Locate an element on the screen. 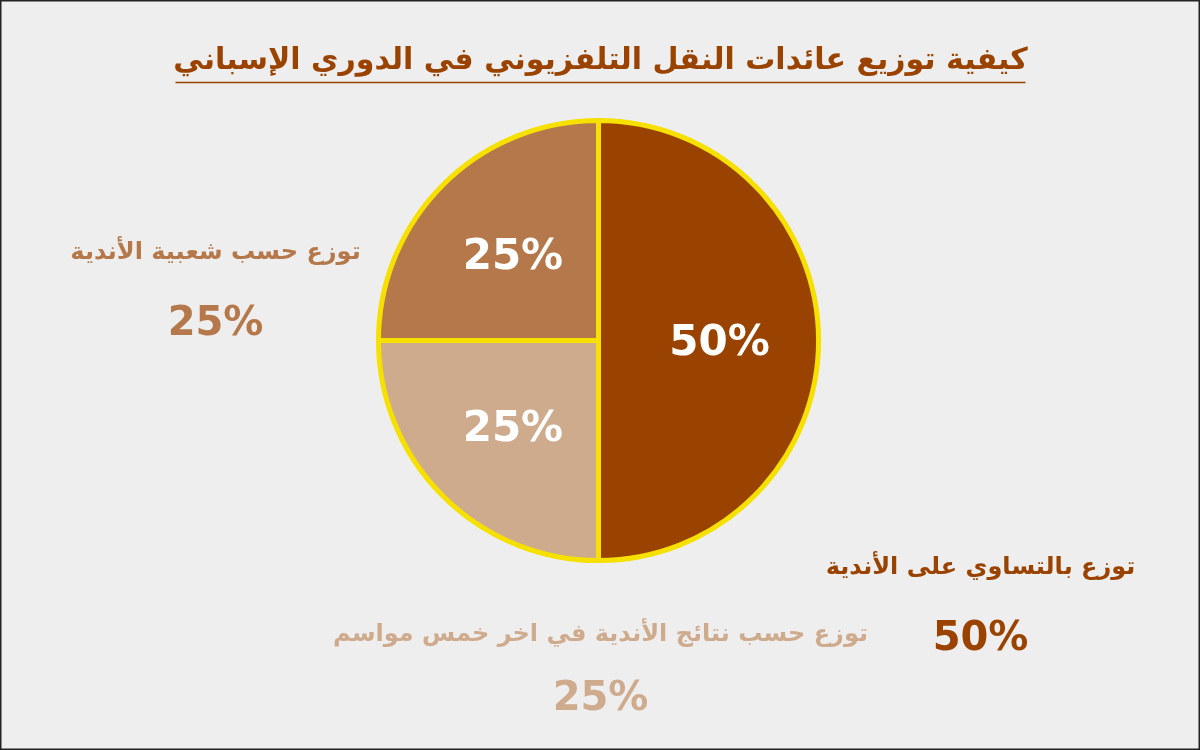 This screenshot has height=750, width=1200. data-label: 50% is located at coordinates (719, 340).